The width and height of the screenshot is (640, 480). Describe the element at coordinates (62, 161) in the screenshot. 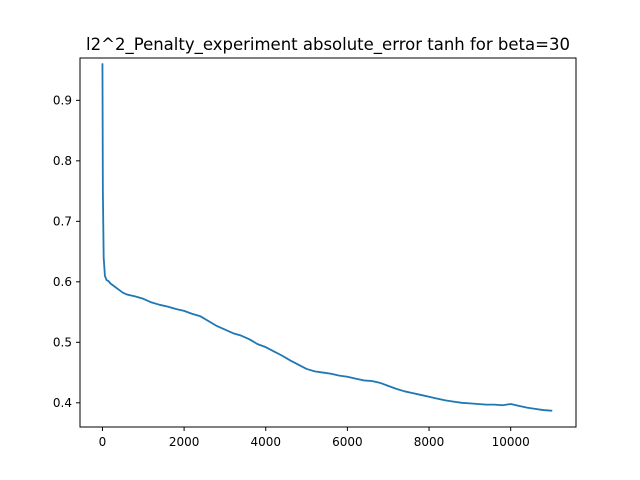

I see `y-tick-label: 0.8` at that location.